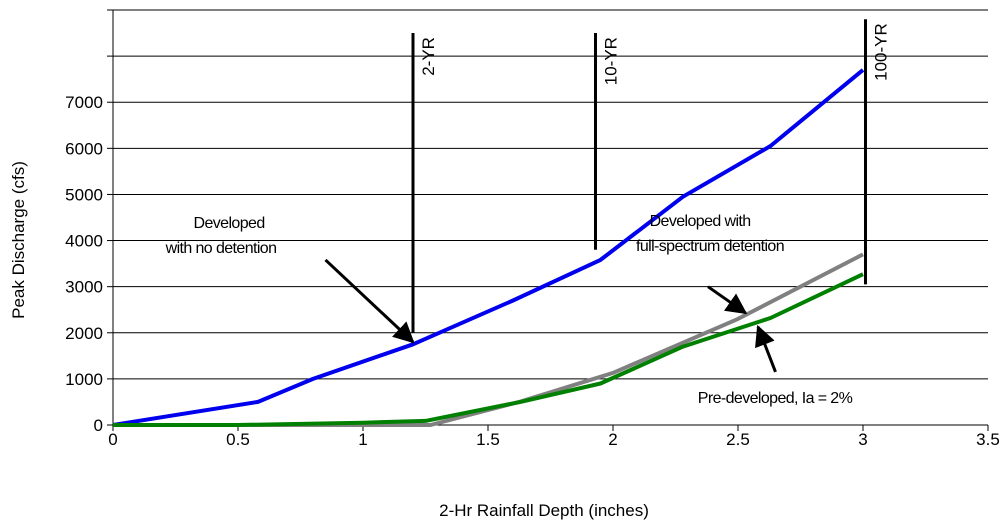  Describe the element at coordinates (98, 425) in the screenshot. I see `y-tick-label: 0` at that location.